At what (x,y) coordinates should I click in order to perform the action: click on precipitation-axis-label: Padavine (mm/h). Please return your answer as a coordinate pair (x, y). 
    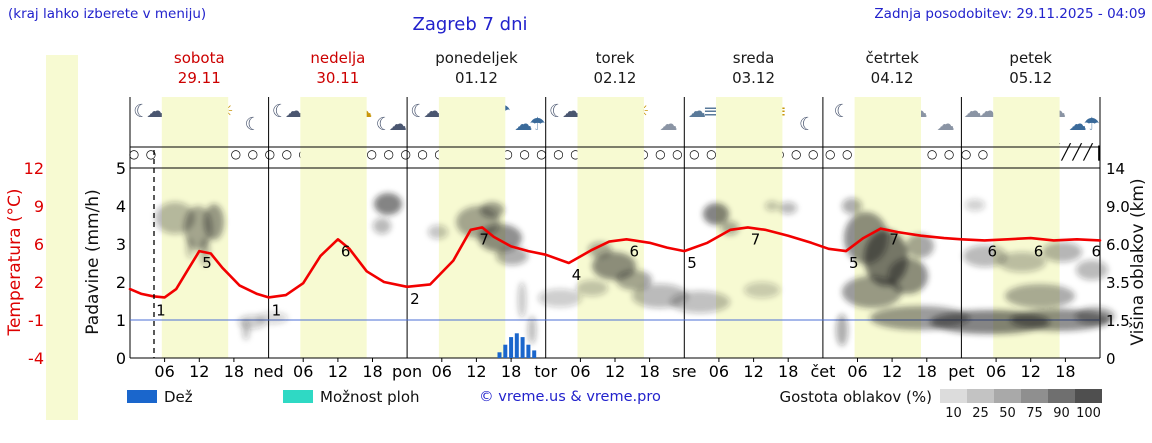
    Looking at the image, I should click on (93, 262).